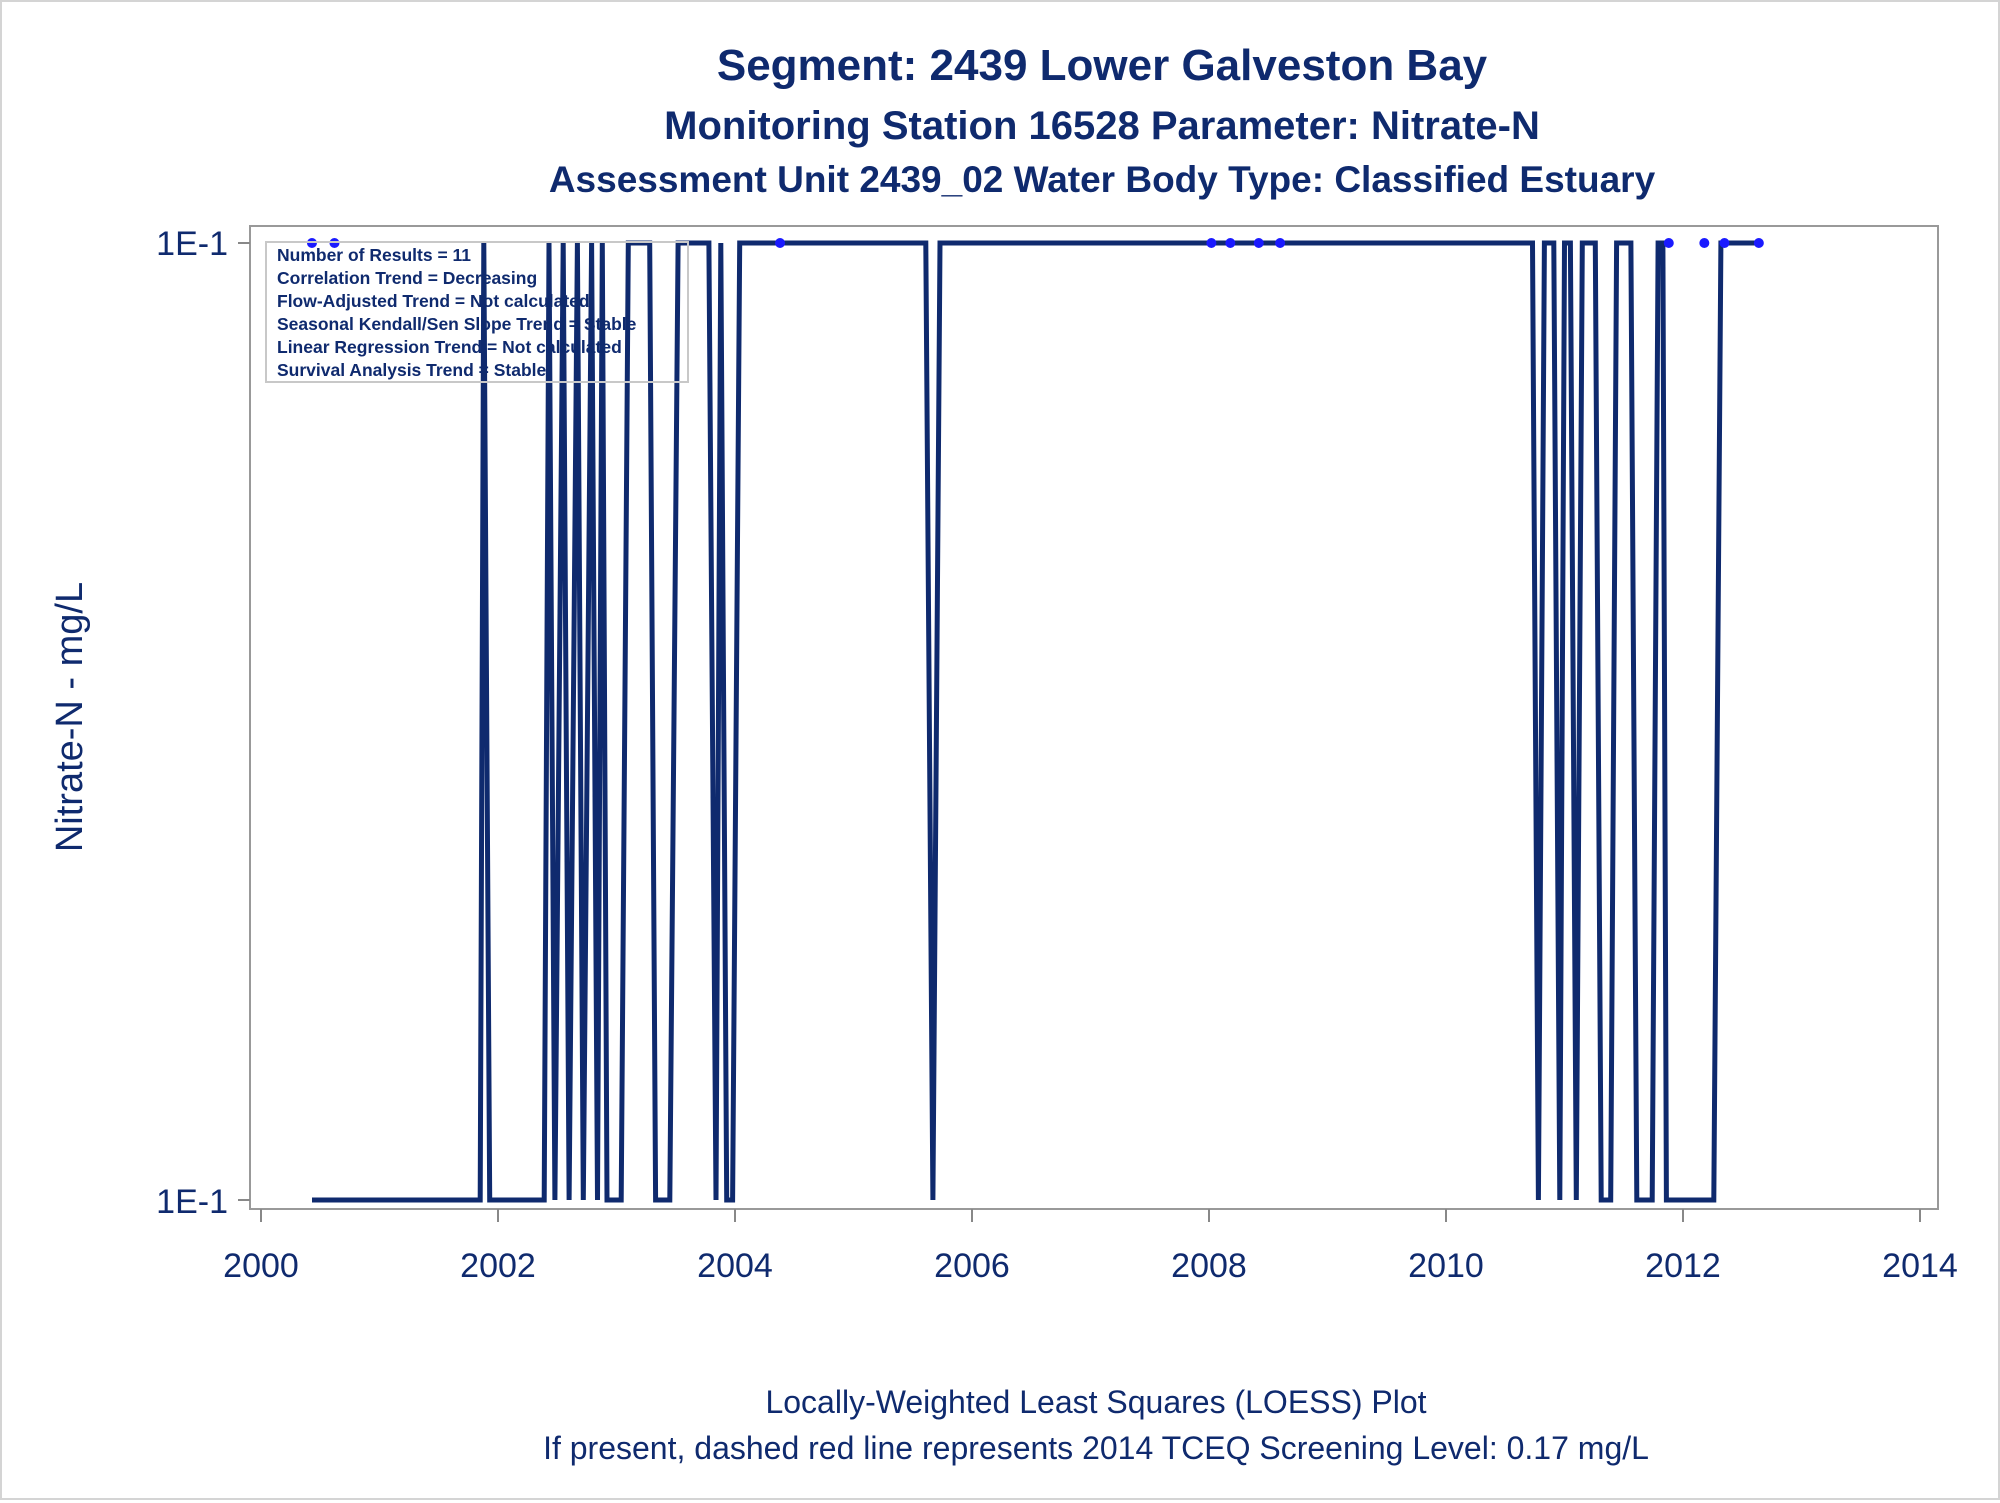 Image resolution: width=2000 pixels, height=1503 pixels. What do you see at coordinates (407, 278) in the screenshot?
I see `stats-line-correlation: Correlation Trend = Decreasing` at bounding box center [407, 278].